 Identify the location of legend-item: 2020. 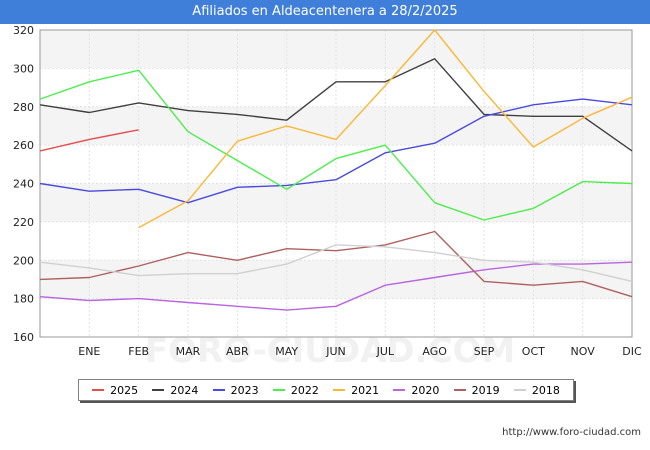
(416, 390).